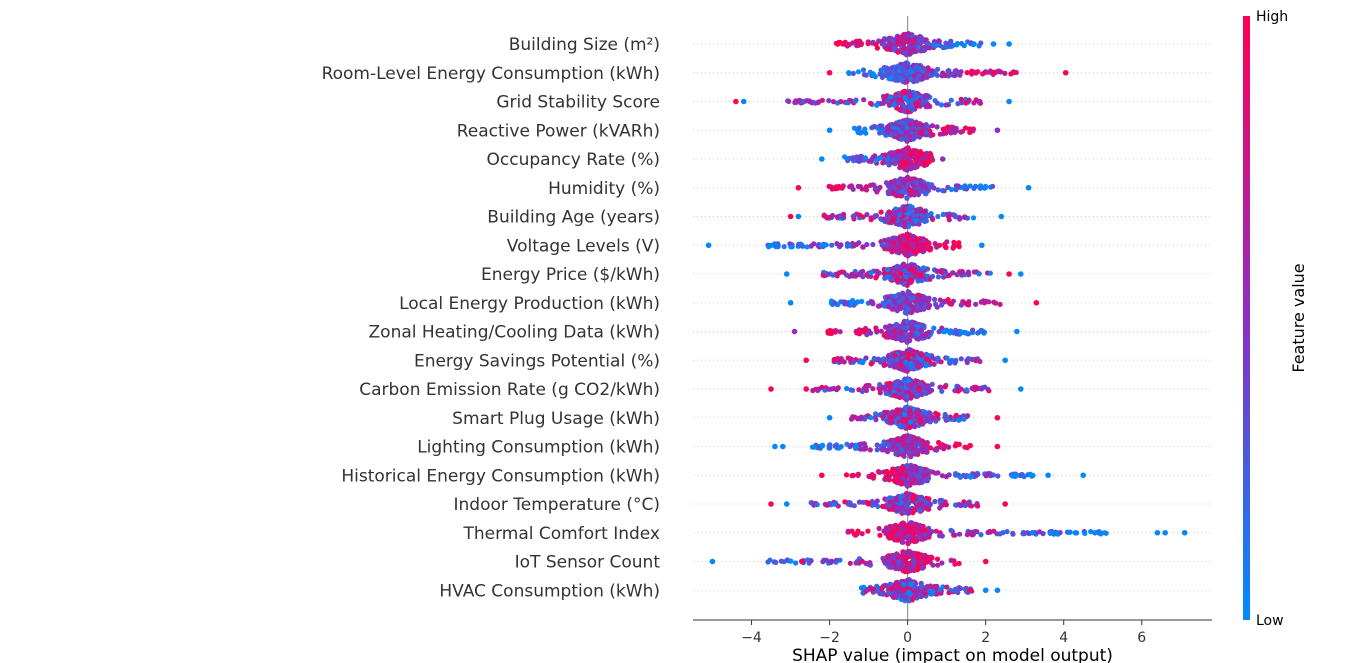 The image size is (1366, 663). What do you see at coordinates (573, 160) in the screenshot?
I see `feature-label: Occupancy Rate (%)` at bounding box center [573, 160].